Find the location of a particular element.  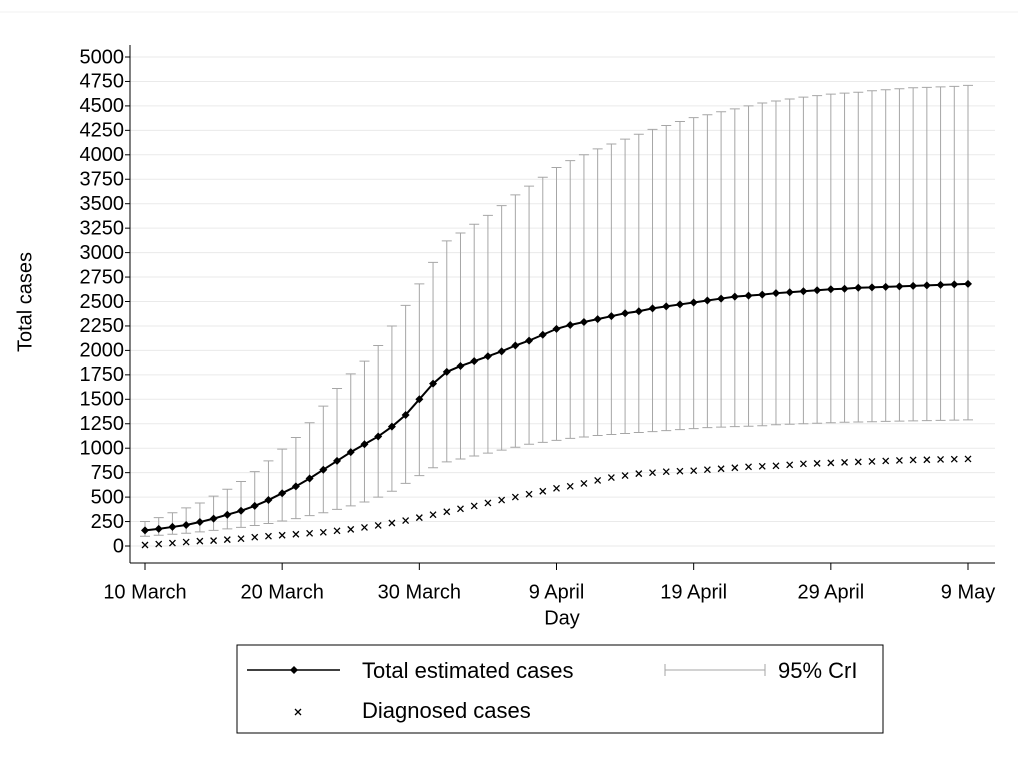

x-tick-label: 20 March is located at coordinates (281, 592).